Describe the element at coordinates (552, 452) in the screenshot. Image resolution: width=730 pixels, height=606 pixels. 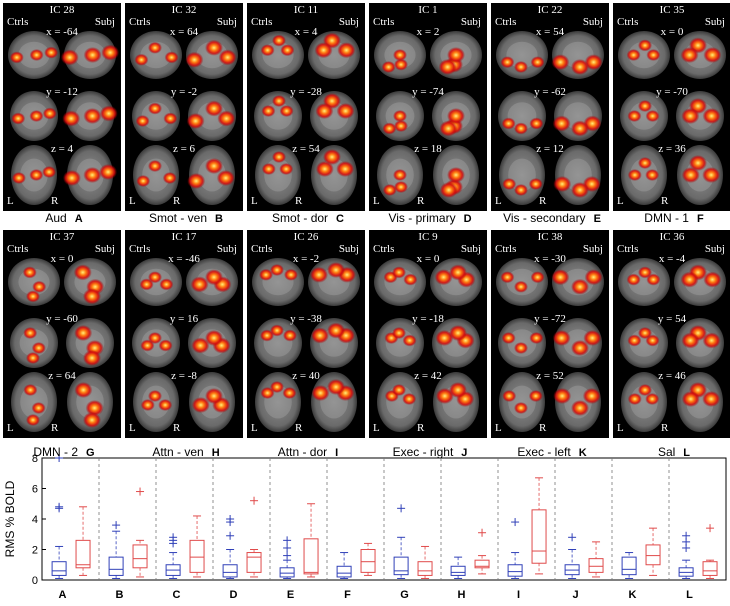
I see `panel-caption: Exec - left K` at that location.